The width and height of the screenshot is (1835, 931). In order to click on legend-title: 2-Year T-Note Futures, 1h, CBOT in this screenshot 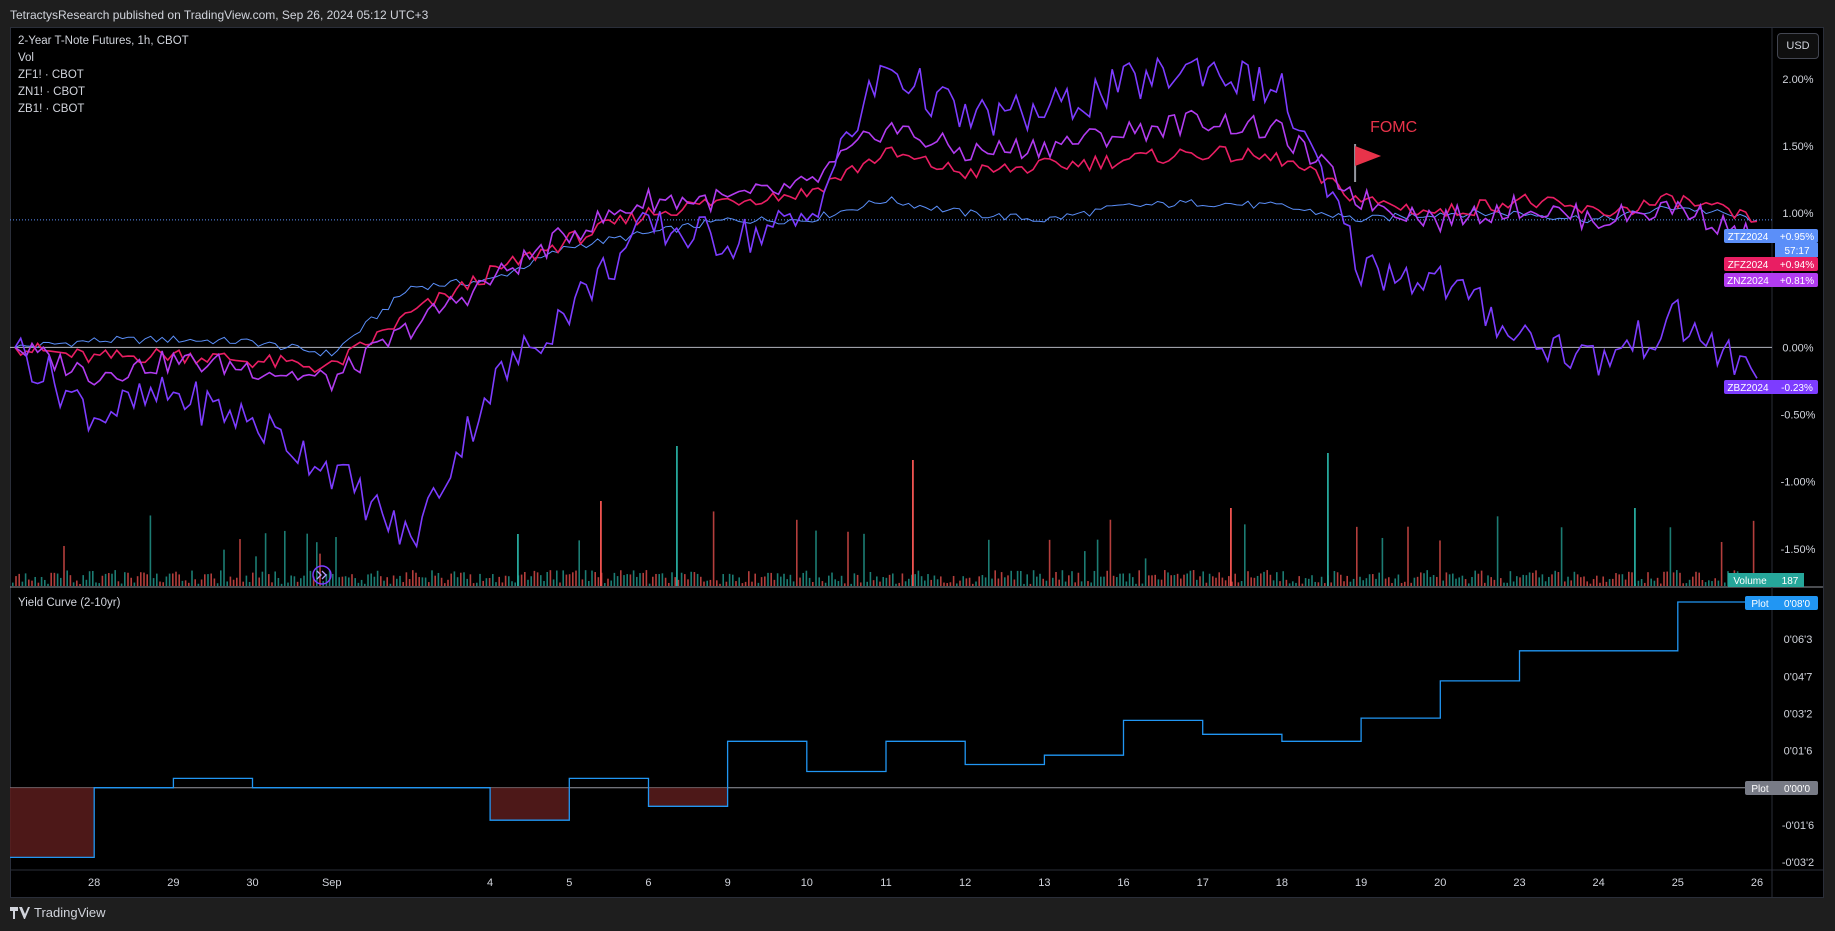, I will do `click(103, 41)`.